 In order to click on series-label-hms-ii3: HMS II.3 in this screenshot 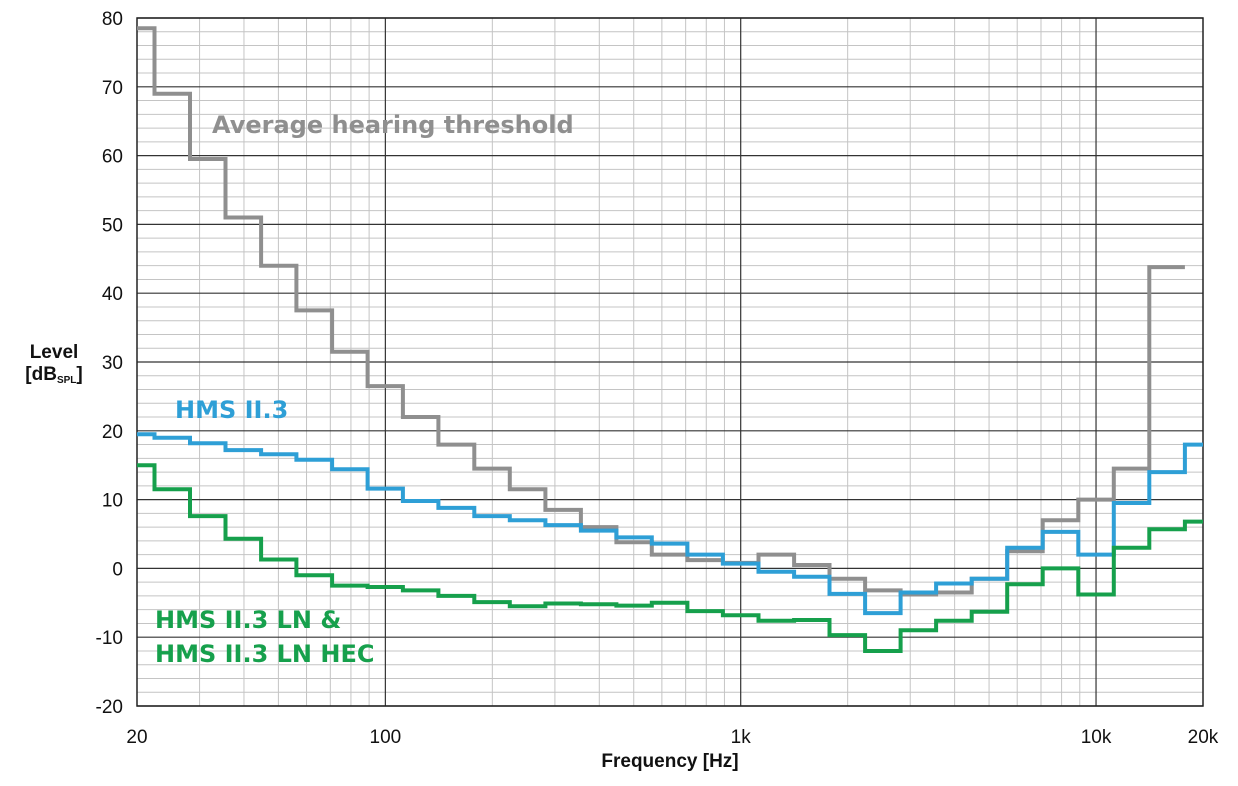, I will do `click(231, 410)`.